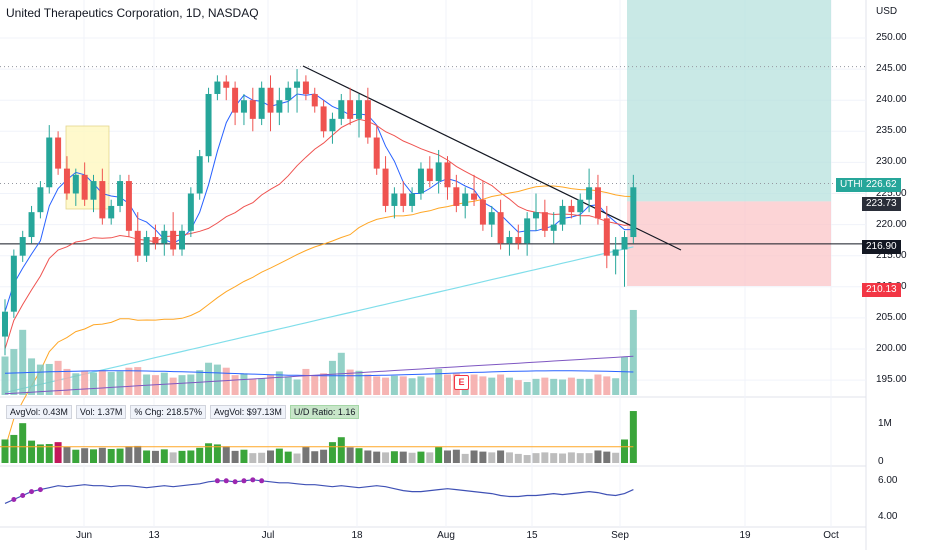 Image resolution: width=932 pixels, height=550 pixels. Describe the element at coordinates (461, 382) in the screenshot. I see `earnings-marker-icon: E` at that location.